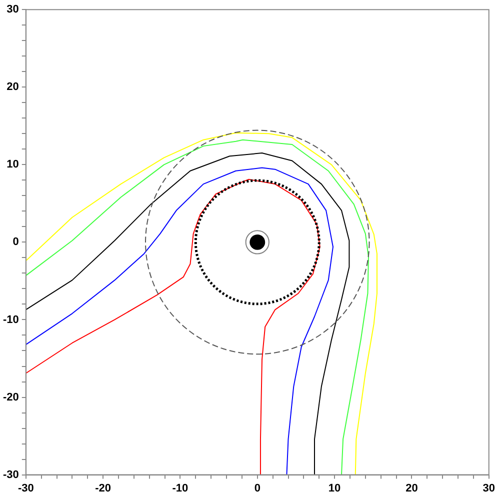 The image size is (498, 498). Describe the element at coordinates (489, 488) in the screenshot. I see `x-tick-label: 30` at that location.